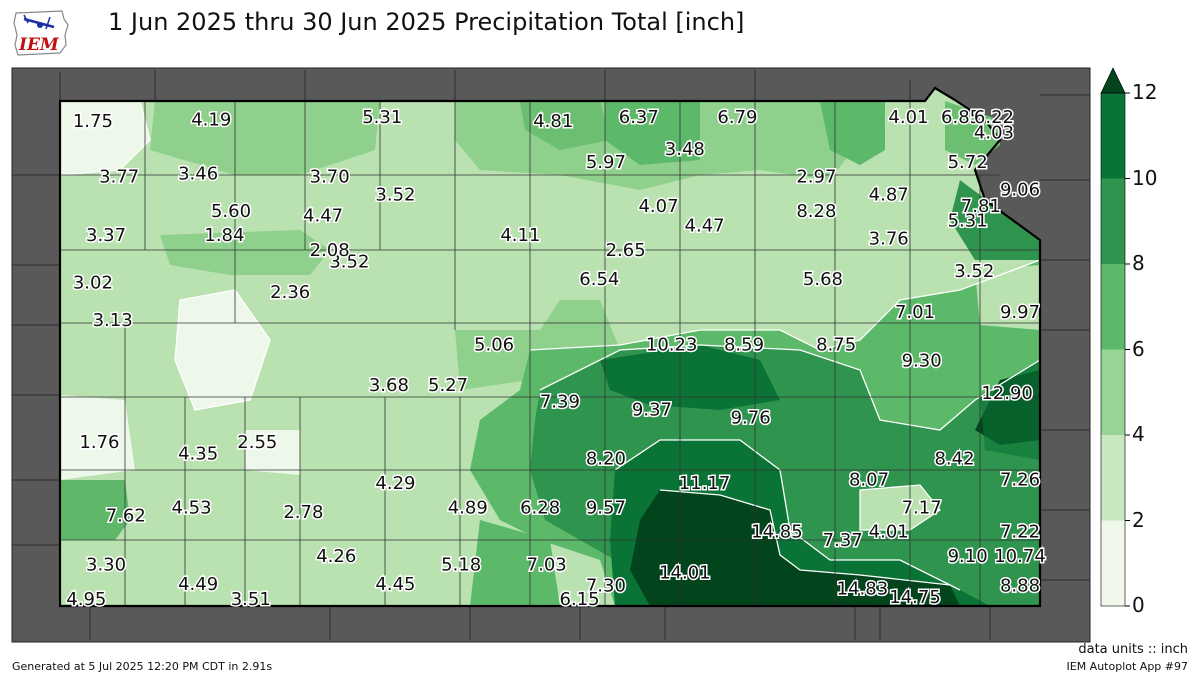 The height and width of the screenshot is (675, 1200). Describe the element at coordinates (658, 206) in the screenshot. I see `value-label: 4.07` at that location.